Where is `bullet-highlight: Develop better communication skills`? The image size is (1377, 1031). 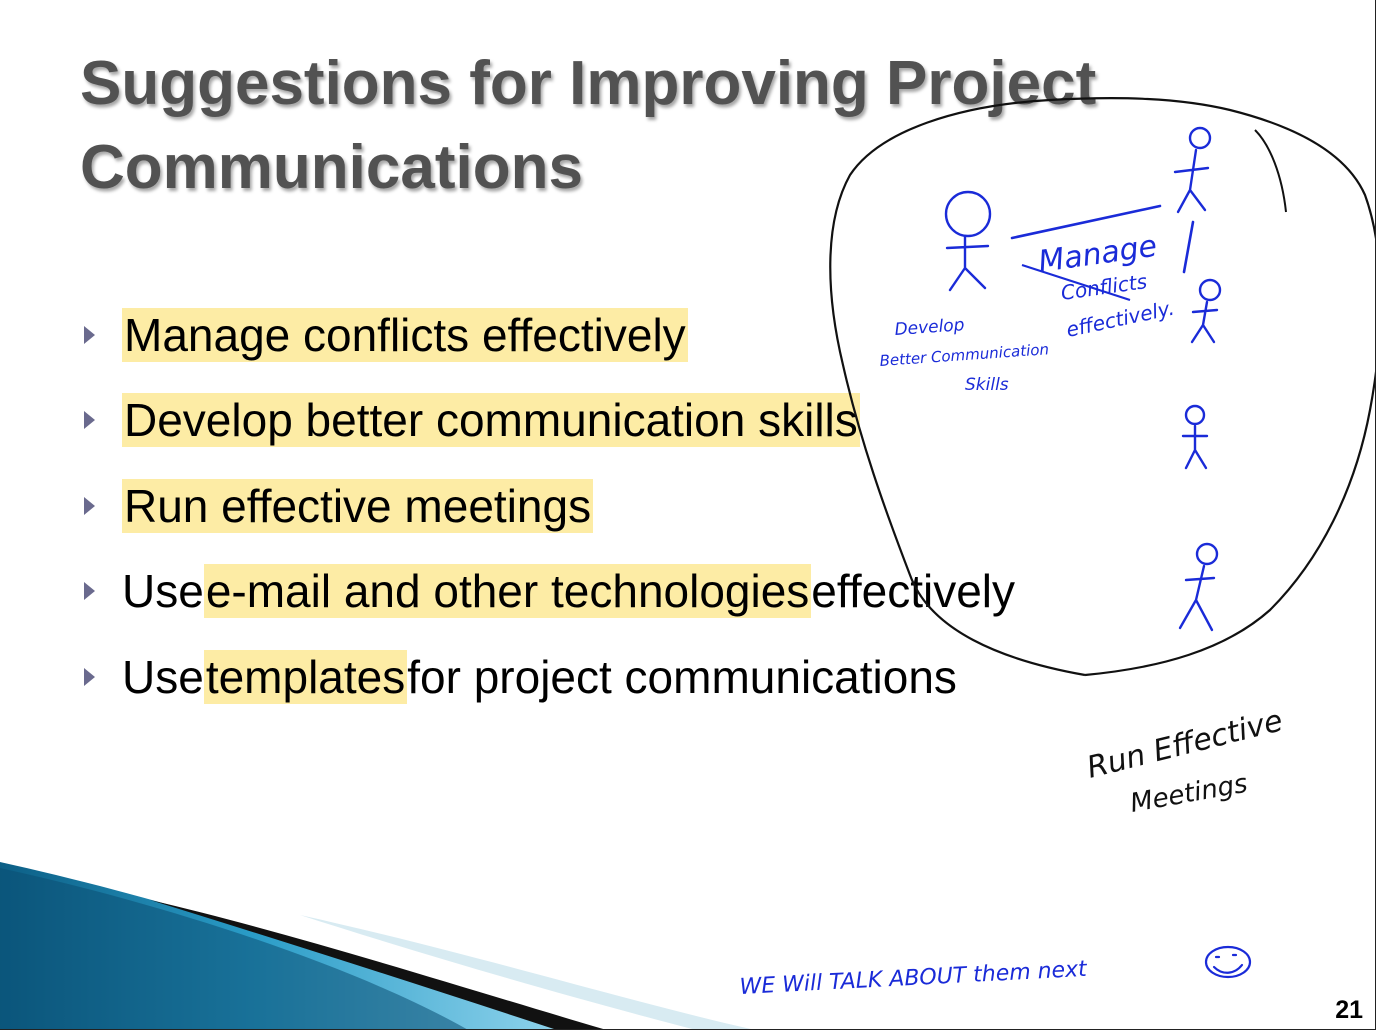
bullet-highlight: Develop better communication skills is located at coordinates (491, 420).